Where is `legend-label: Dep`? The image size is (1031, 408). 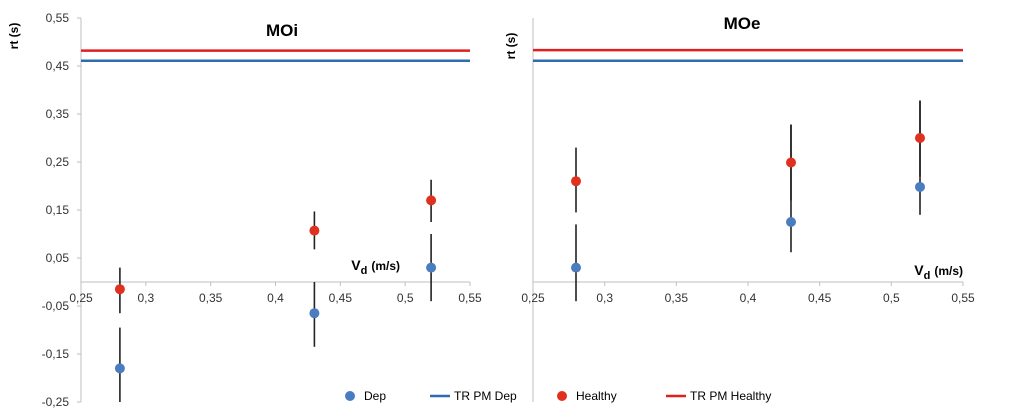 legend-label: Dep is located at coordinates (375, 396).